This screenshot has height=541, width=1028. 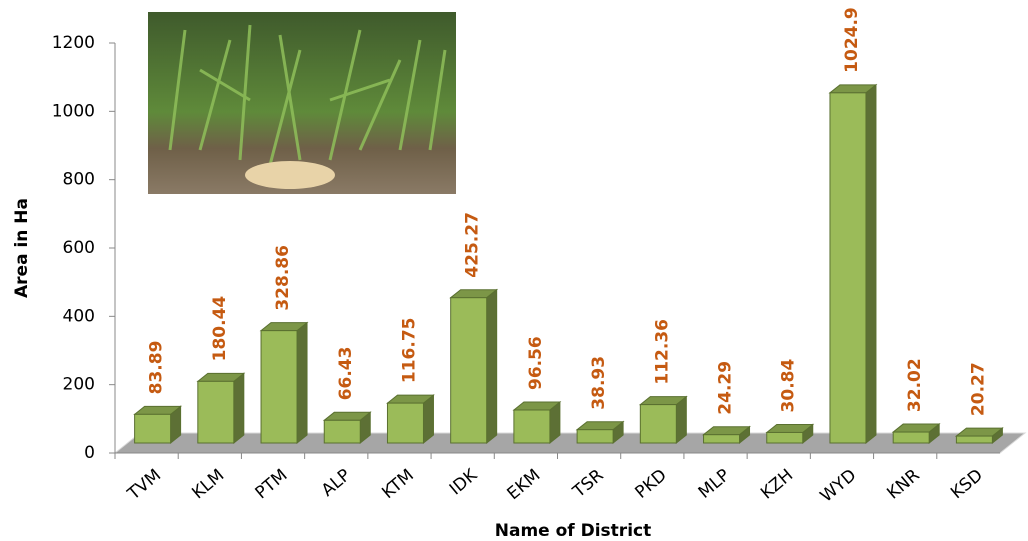 I want to click on x-tick-label: EKM, so click(x=523, y=484).